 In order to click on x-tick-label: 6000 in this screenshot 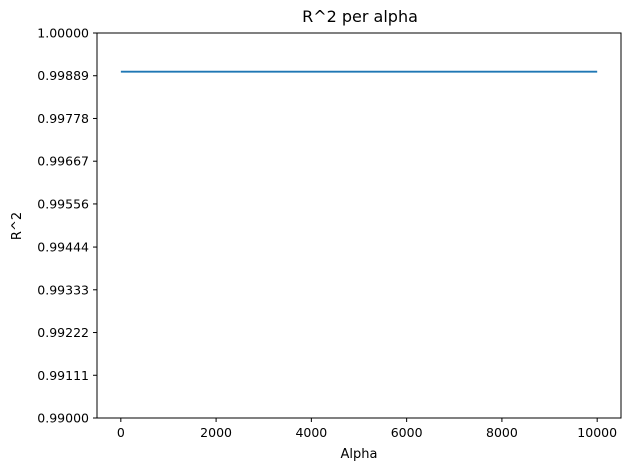, I will do `click(407, 432)`.